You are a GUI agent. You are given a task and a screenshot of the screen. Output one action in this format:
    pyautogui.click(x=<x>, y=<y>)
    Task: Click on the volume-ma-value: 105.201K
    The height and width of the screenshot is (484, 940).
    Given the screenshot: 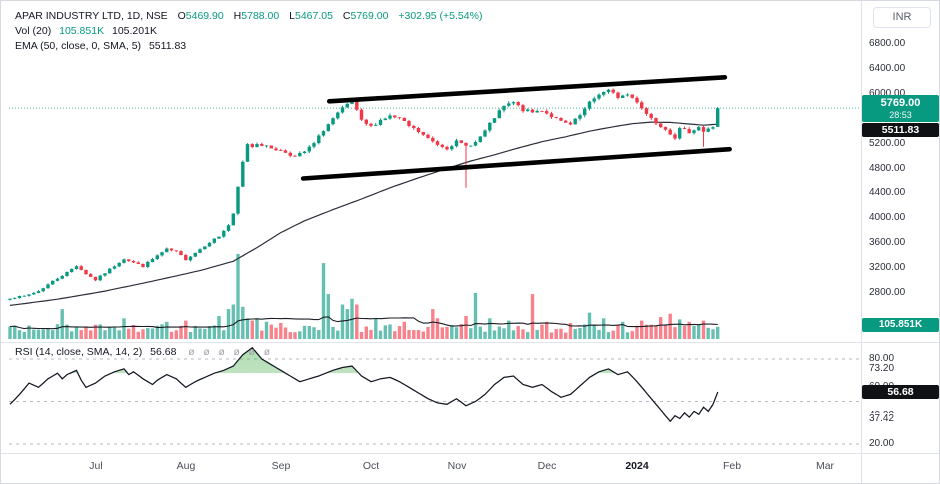 What is the action you would take?
    pyautogui.click(x=134, y=31)
    